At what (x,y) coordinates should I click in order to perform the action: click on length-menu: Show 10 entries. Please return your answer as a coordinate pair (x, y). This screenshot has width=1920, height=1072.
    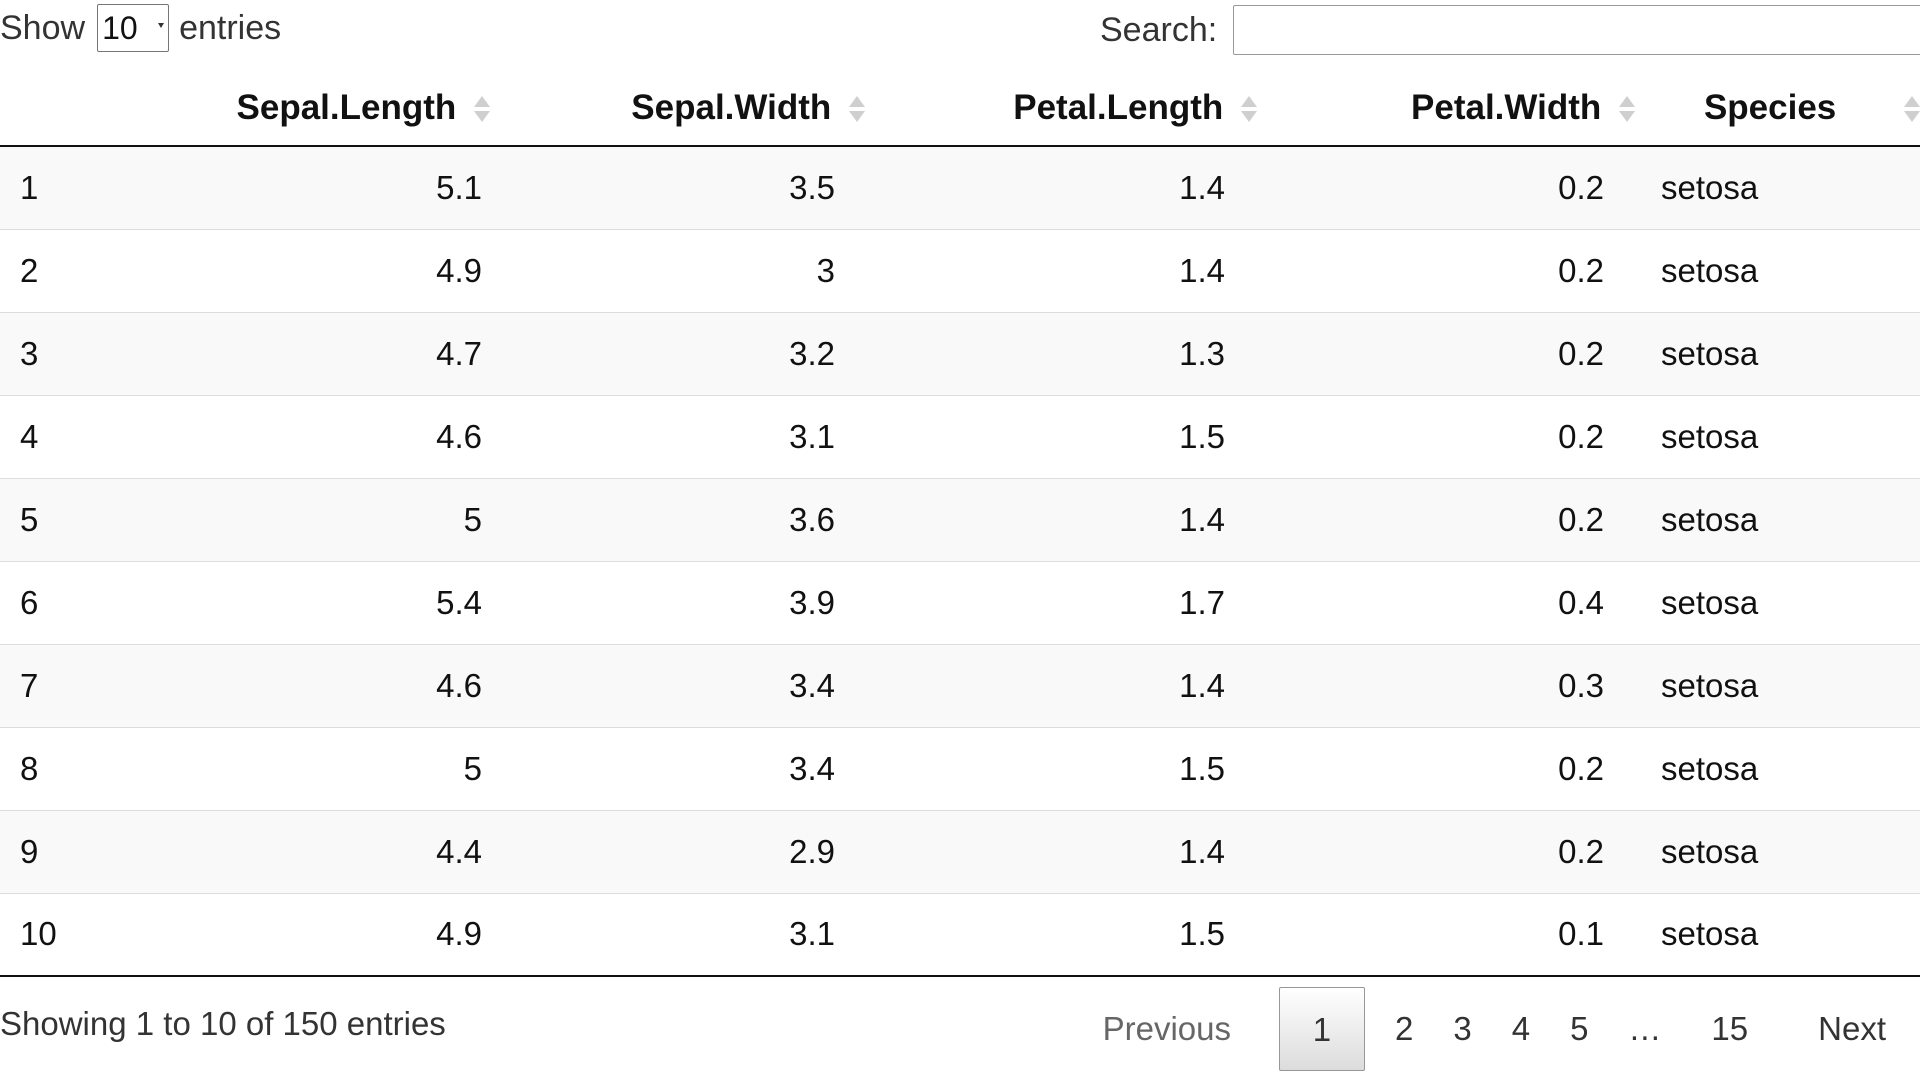
    Looking at the image, I should click on (140, 28).